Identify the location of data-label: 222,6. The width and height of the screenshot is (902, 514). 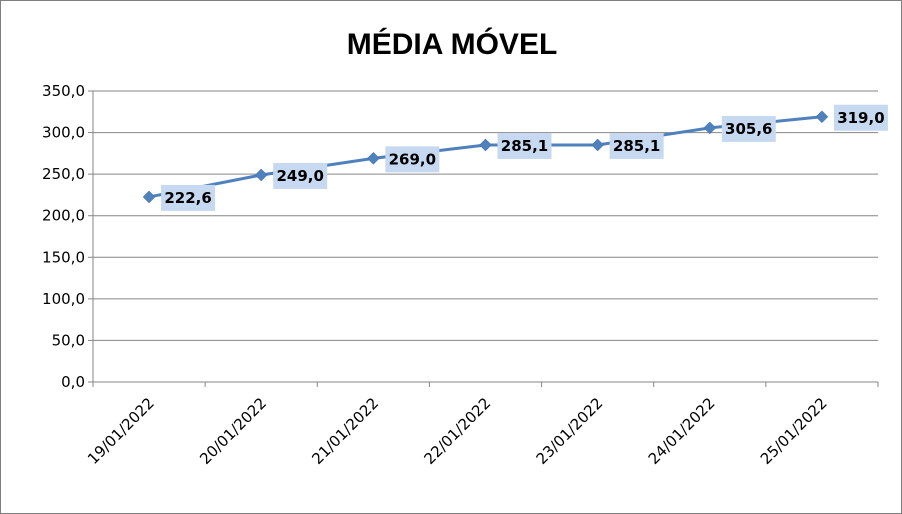
(187, 198).